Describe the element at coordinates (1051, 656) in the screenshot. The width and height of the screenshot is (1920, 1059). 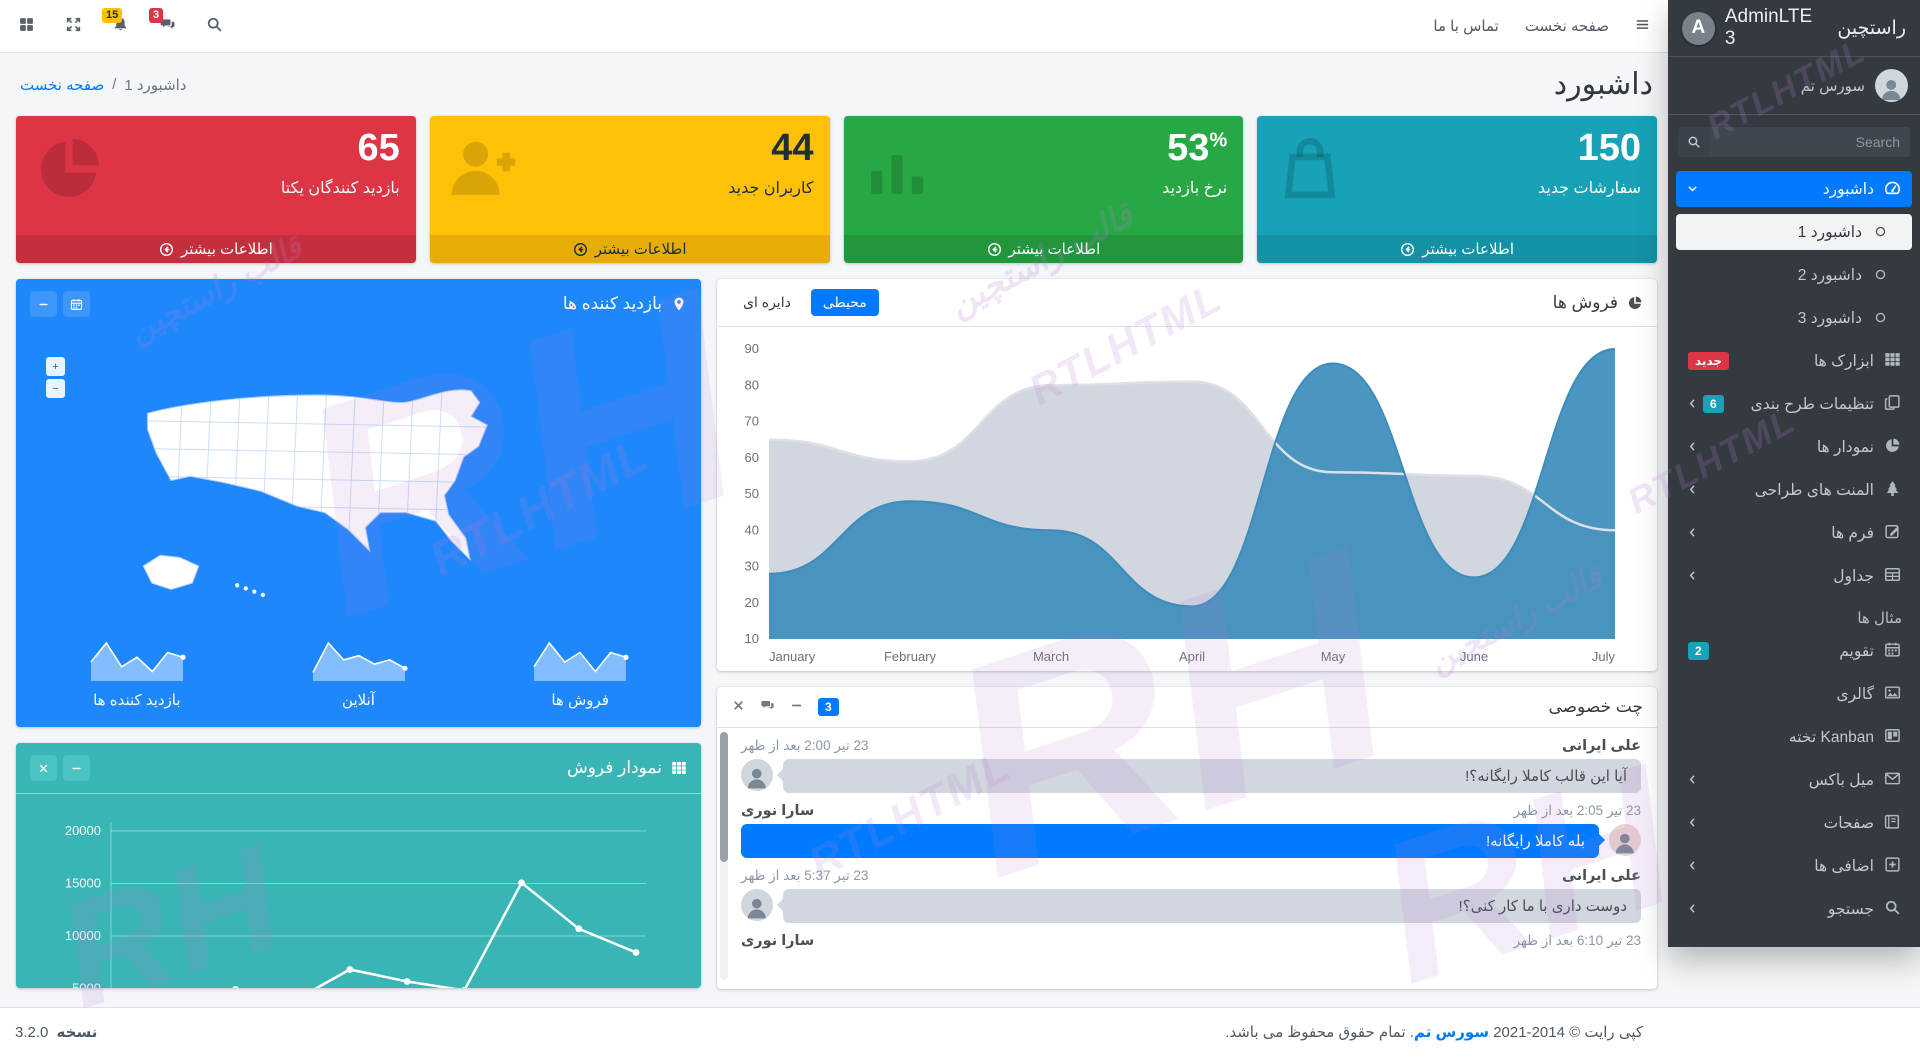
I see `x-tick: March` at that location.